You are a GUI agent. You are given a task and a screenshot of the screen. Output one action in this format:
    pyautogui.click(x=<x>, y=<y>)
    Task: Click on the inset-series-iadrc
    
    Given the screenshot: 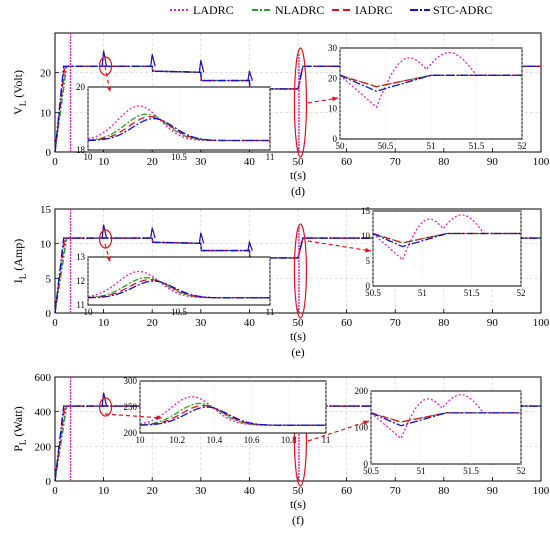 What is the action you would take?
    pyautogui.click(x=178, y=129)
    